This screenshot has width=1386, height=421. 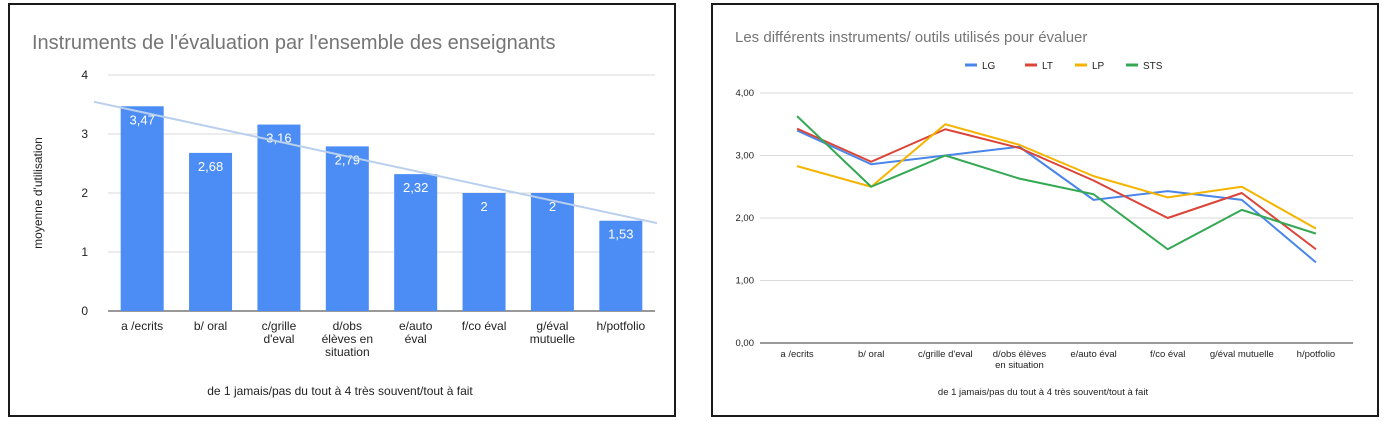 I want to click on x-tick-label: g/éval, so click(x=552, y=326).